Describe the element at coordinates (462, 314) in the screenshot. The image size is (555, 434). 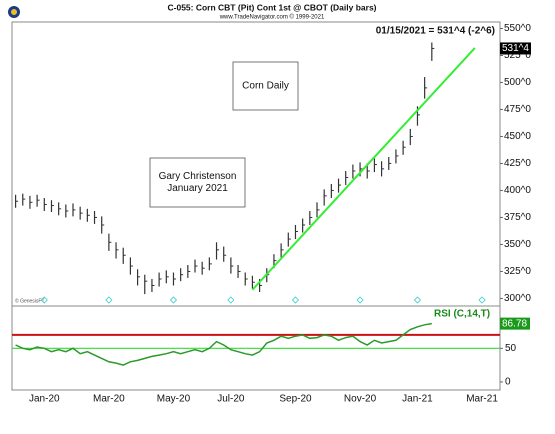
I see `rsi-title: RSI (C,14,T)` at that location.